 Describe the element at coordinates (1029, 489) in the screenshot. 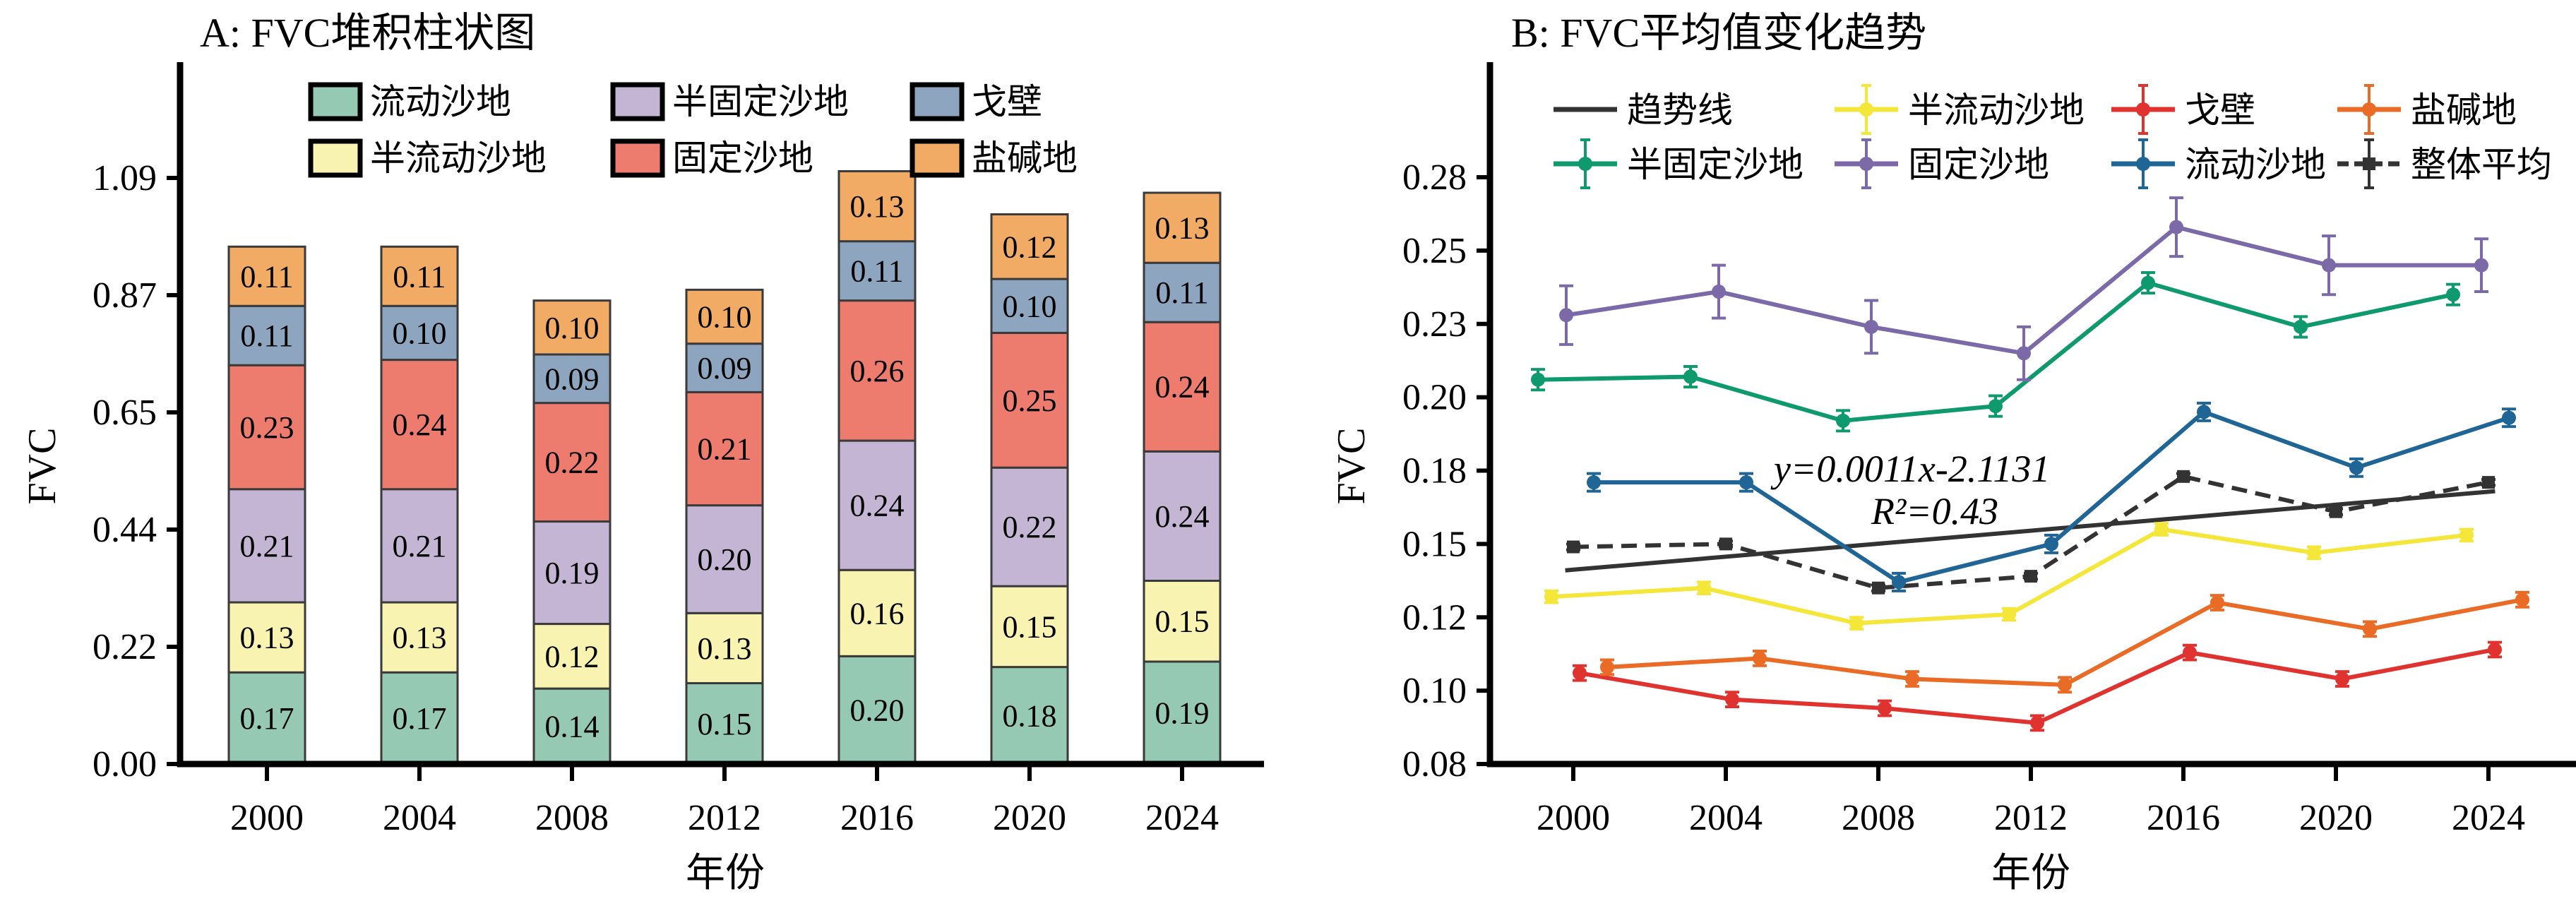

I see `bar-stack-2020: 0.18 0.15 0.22 0.25 0.10 0.12` at that location.